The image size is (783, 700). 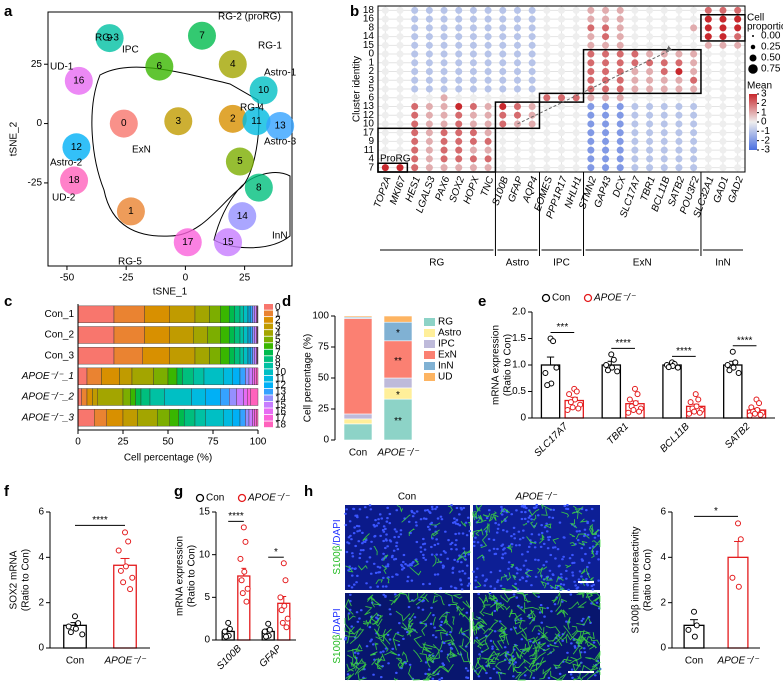 I want to click on colorbar-label: 3, so click(x=764, y=94).